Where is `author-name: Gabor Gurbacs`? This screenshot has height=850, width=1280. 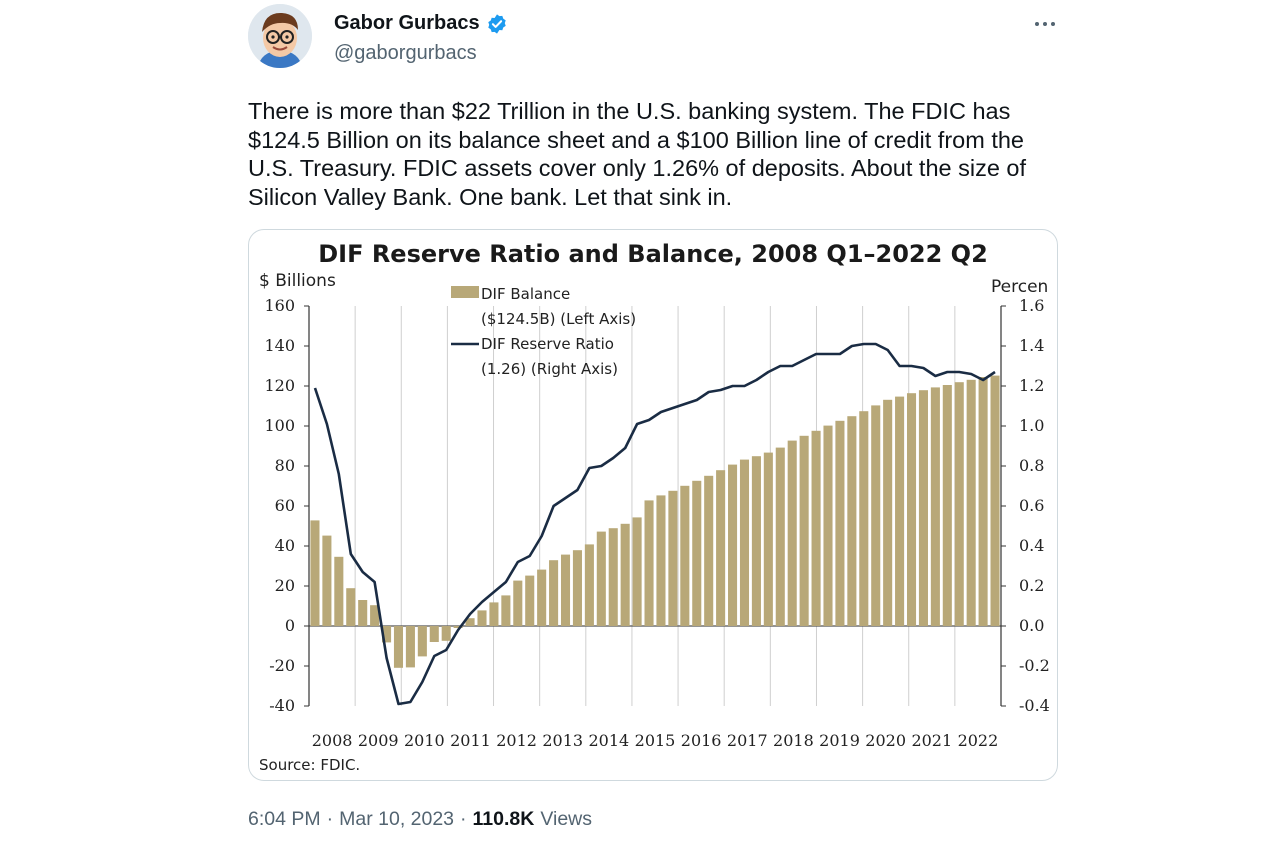
author-name: Gabor Gurbacs is located at coordinates (407, 23).